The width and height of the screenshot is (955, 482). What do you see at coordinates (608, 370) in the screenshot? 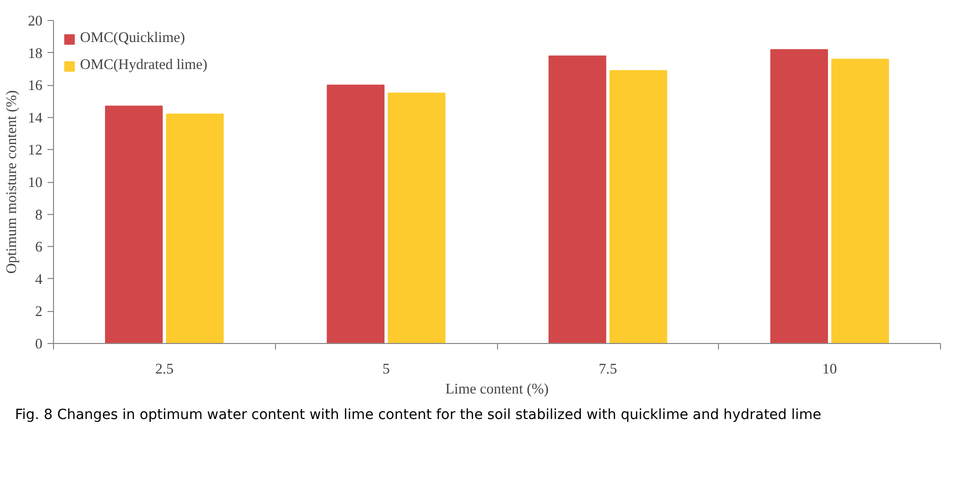
I see `x-tick-label: 7.5` at bounding box center [608, 370].